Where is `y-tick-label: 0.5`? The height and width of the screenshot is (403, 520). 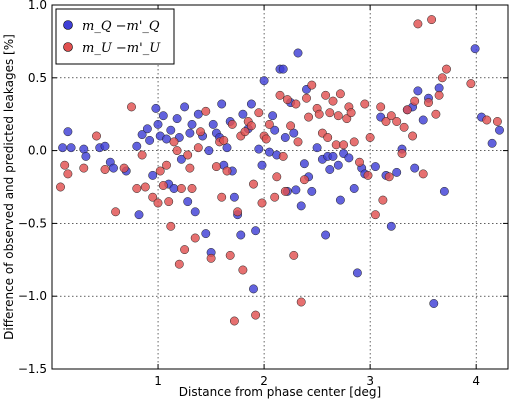 y-tick-label: 0.5 is located at coordinates (37, 78).